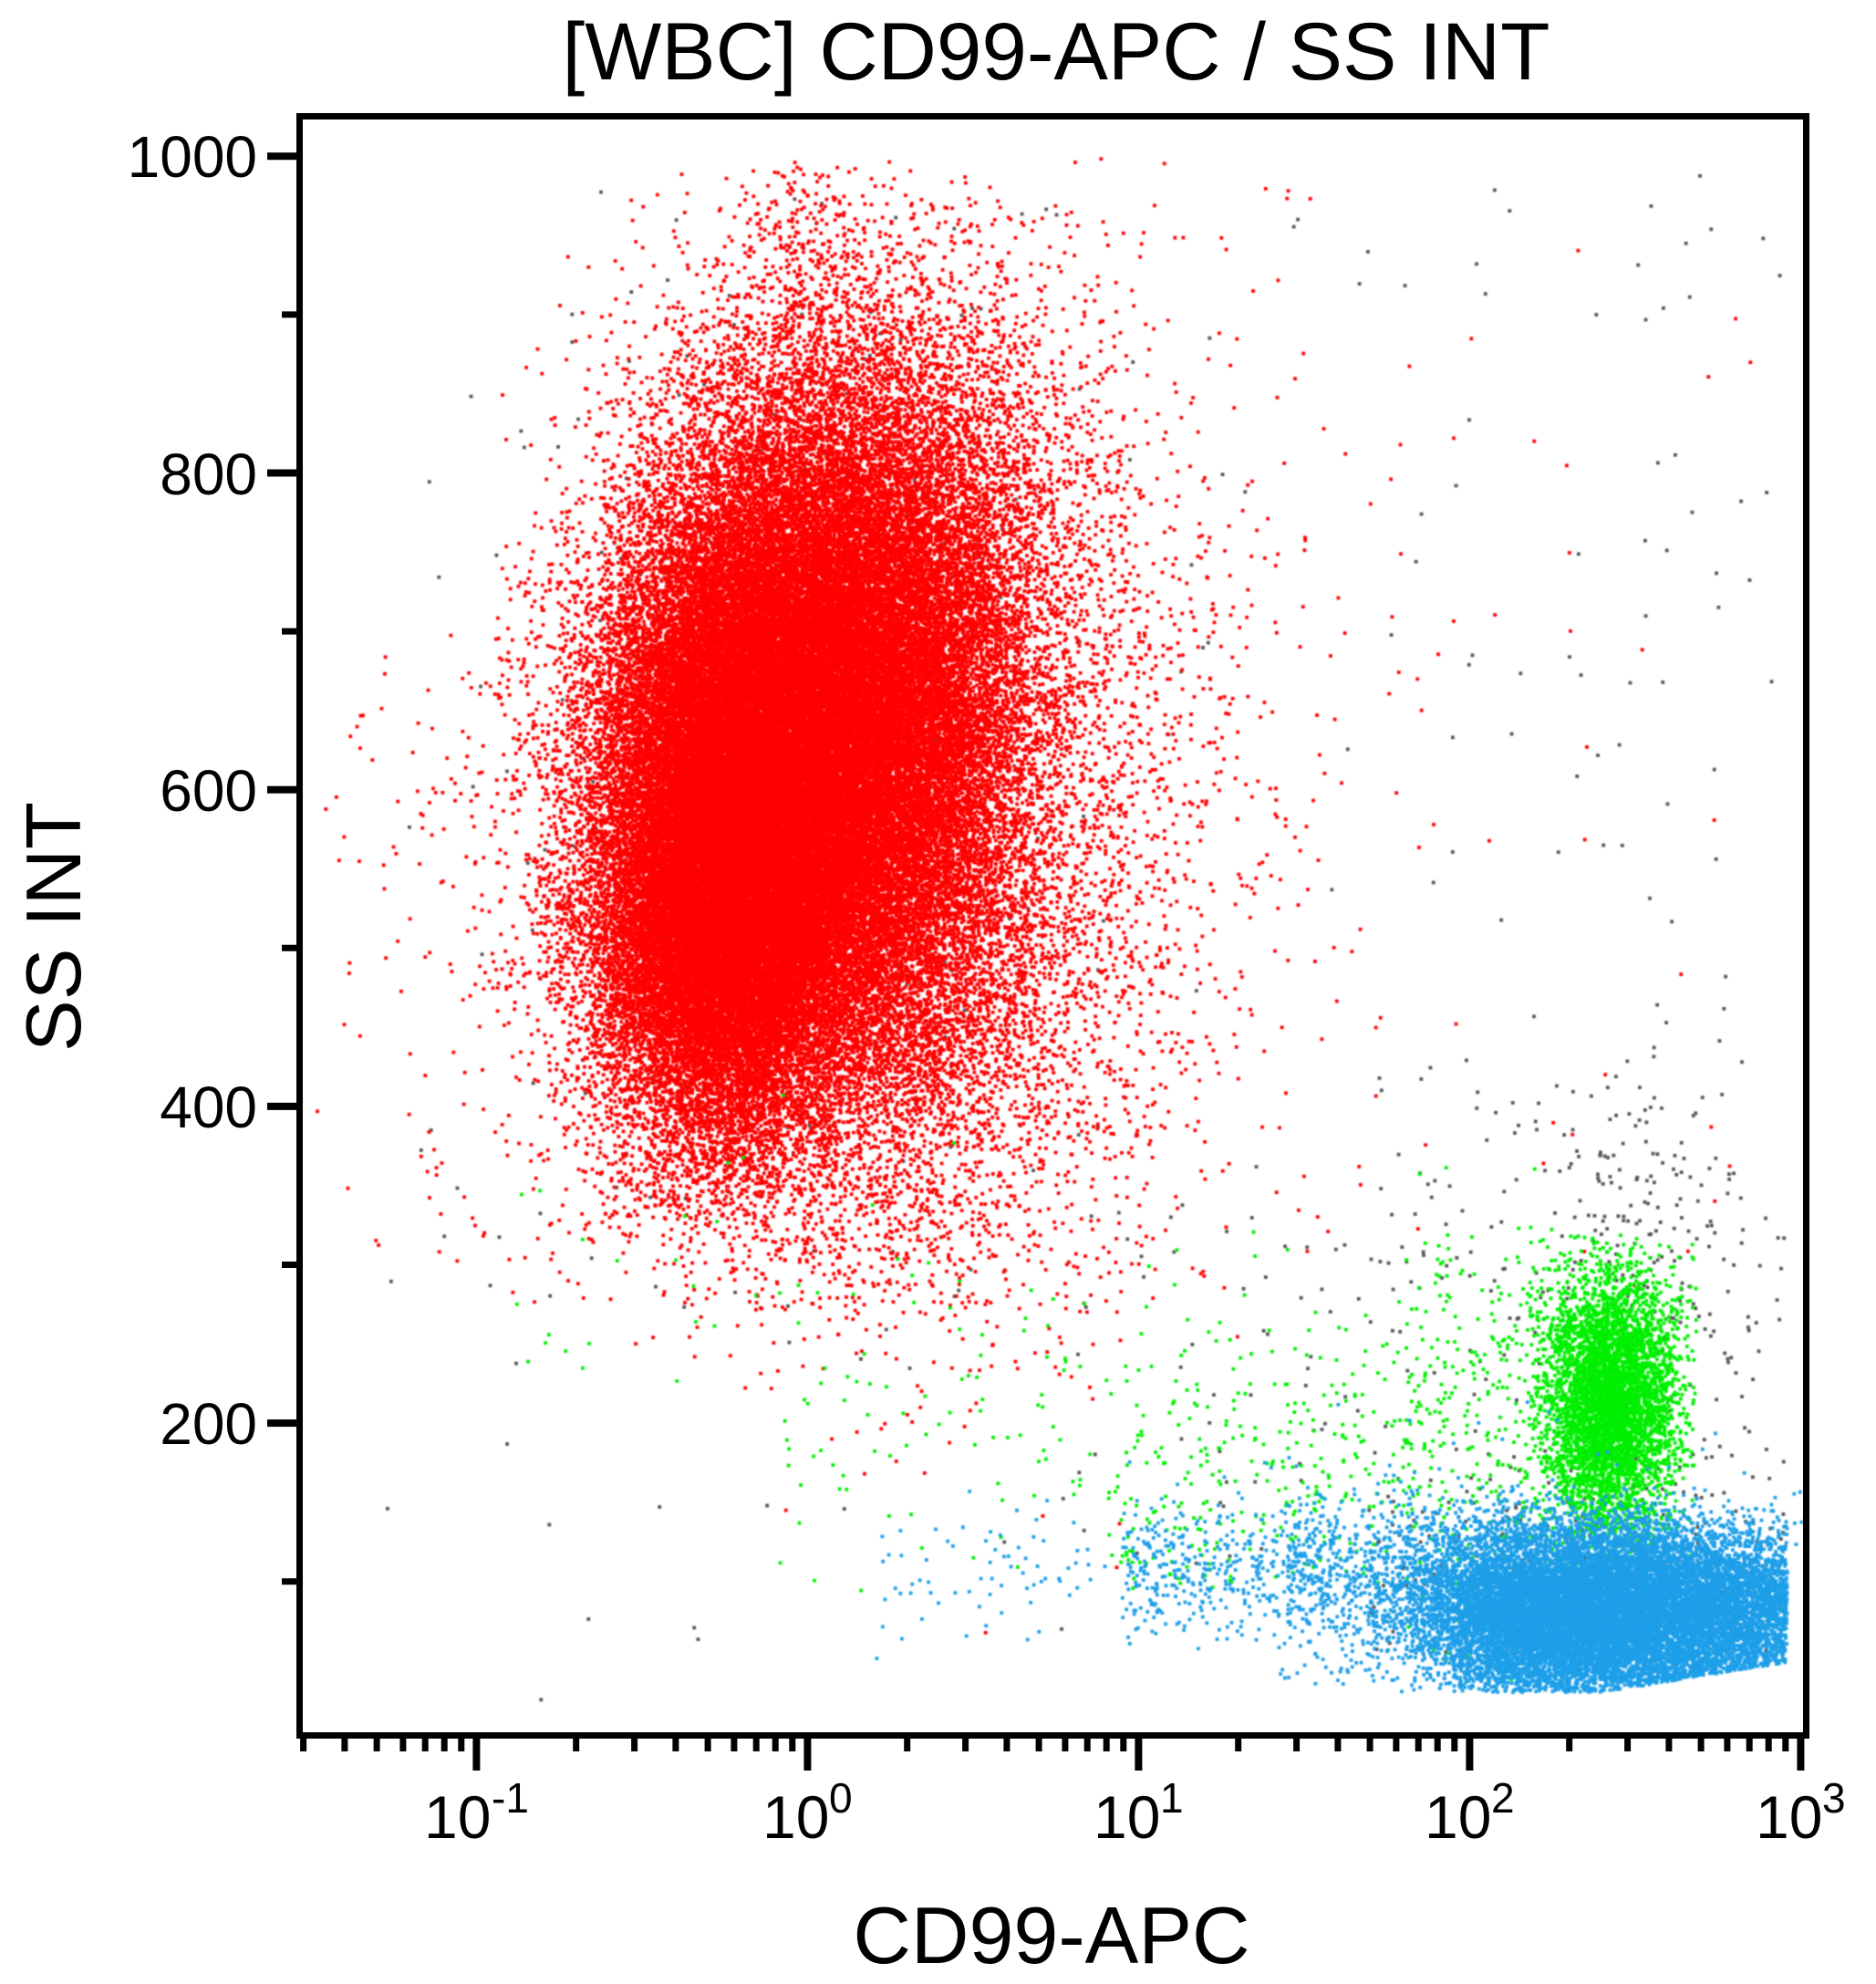 Image resolution: width=1876 pixels, height=1984 pixels. I want to click on svg-text: 200, so click(208, 1424).